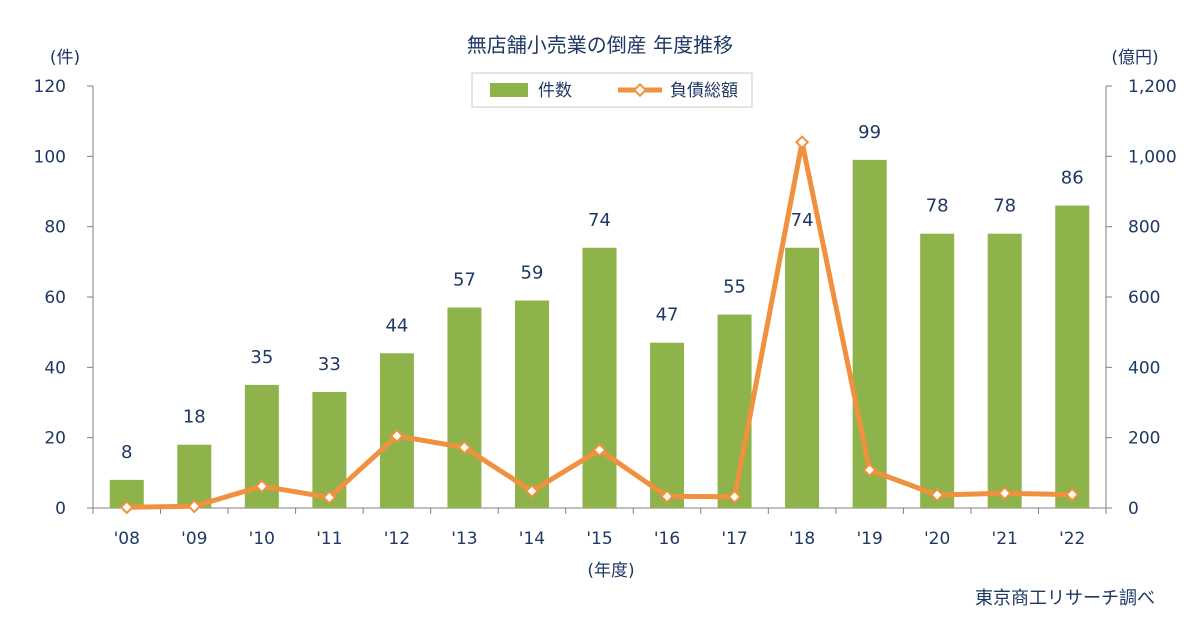 The image size is (1200, 630). Describe the element at coordinates (194, 417) in the screenshot. I see `bar-data-label: 18` at that location.